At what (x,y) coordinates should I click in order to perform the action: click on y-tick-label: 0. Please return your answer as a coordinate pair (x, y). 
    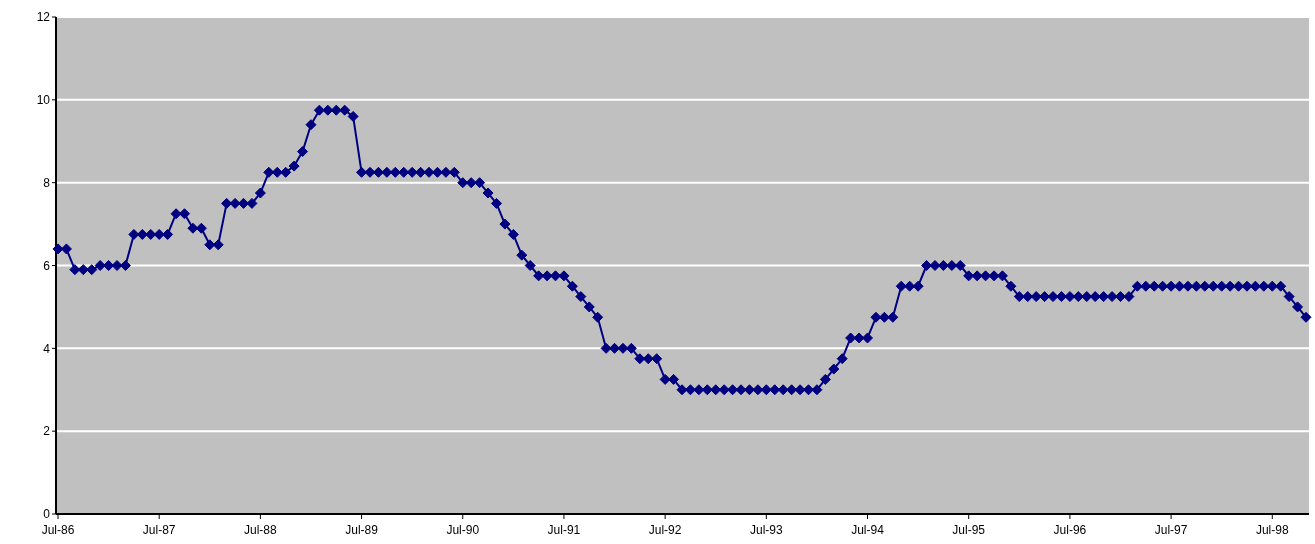
    Looking at the image, I should click on (47, 514).